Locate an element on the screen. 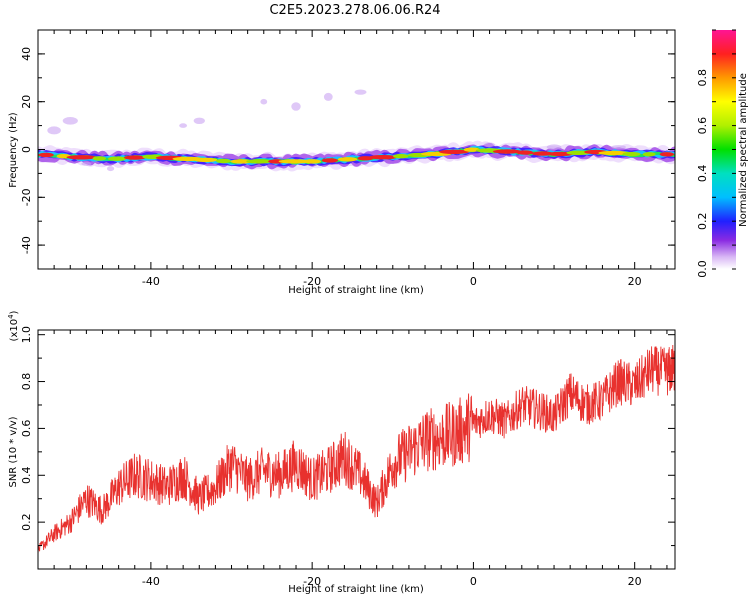 This screenshot has width=750, height=600. colorbar-tick-label: 0.8 is located at coordinates (702, 78).